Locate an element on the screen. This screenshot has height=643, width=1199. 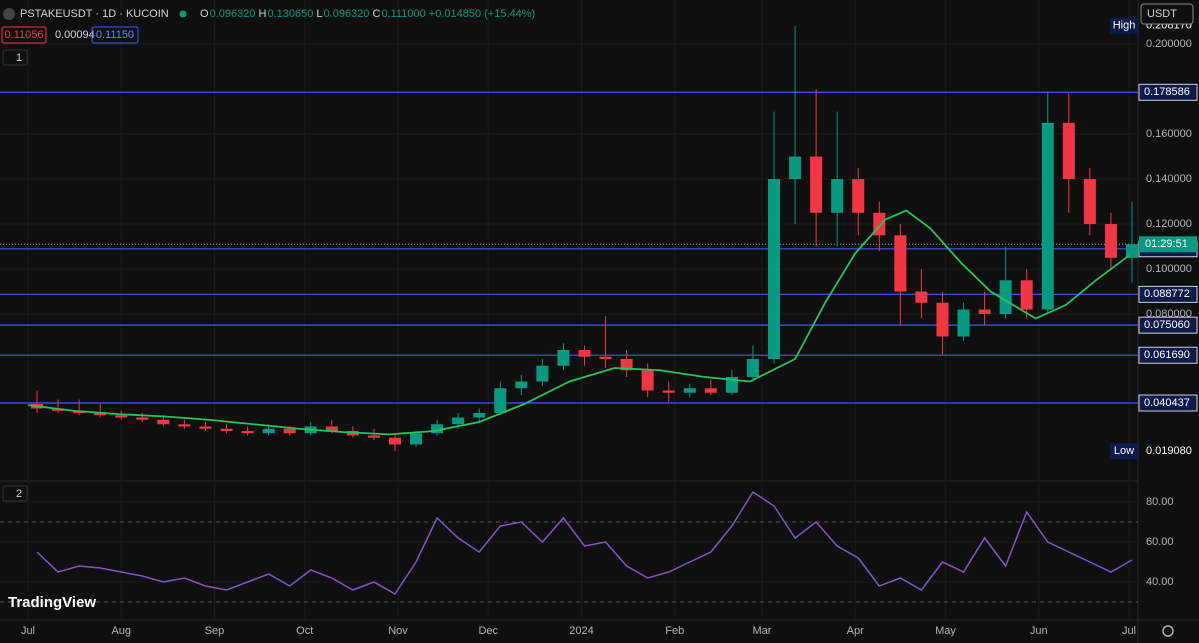
spread: 0.00094 is located at coordinates (75, 35).